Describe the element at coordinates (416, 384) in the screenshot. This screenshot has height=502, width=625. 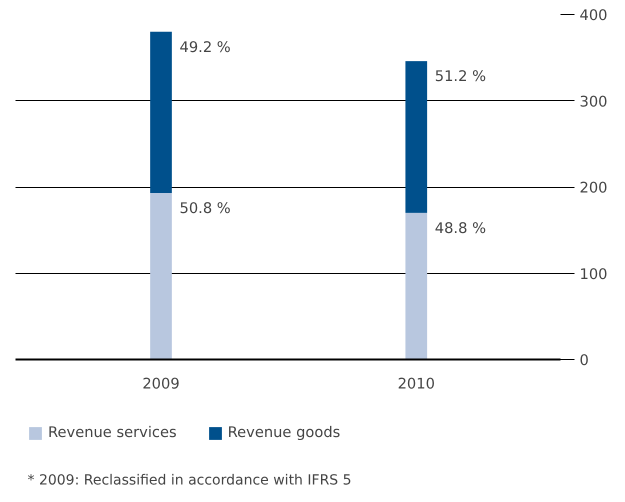
I see `x-tick-label: 2010` at that location.